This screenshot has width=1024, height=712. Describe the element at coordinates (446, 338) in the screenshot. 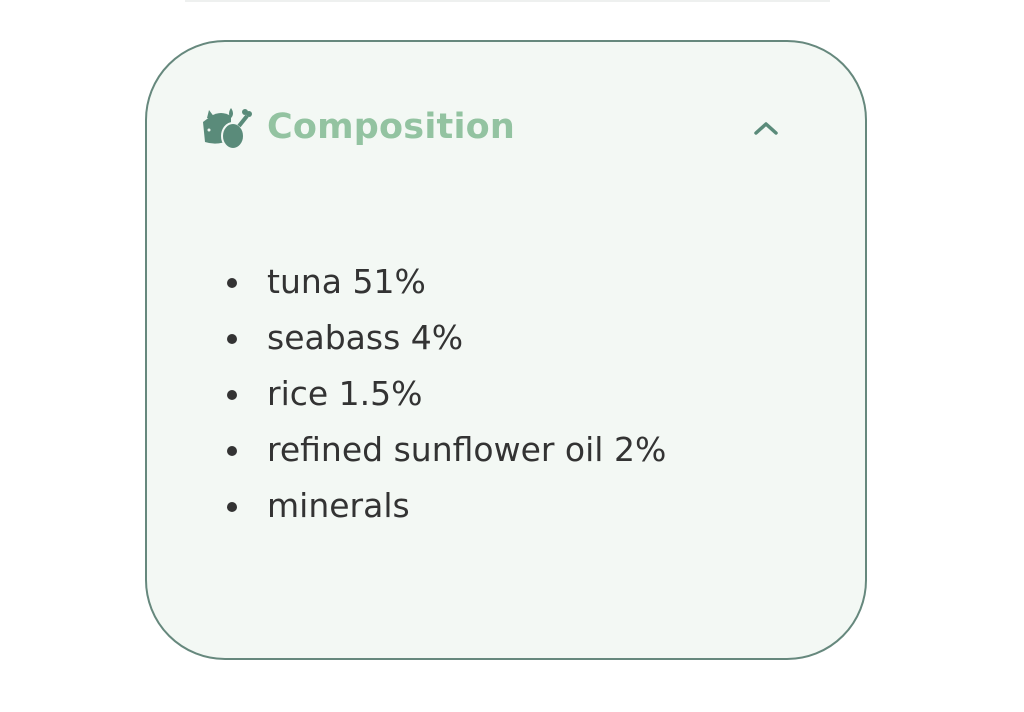

I see `list-item: seabass 4%` at that location.